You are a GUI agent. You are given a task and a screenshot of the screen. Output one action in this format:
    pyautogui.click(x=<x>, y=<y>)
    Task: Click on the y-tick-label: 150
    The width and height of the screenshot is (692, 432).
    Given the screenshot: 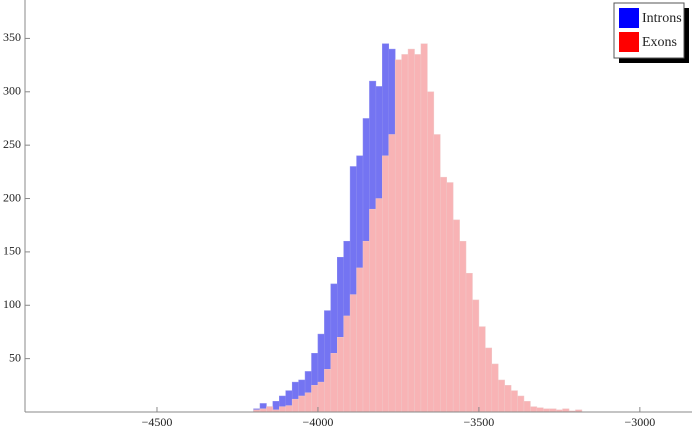 What is the action you would take?
    pyautogui.click(x=12, y=251)
    